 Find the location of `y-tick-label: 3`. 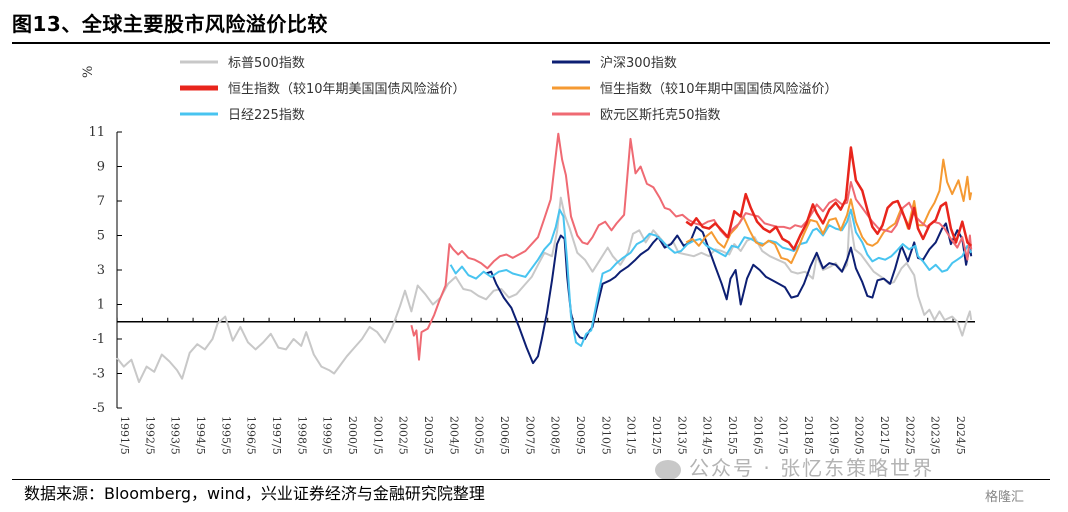

y-tick-label: 3 is located at coordinates (101, 270).